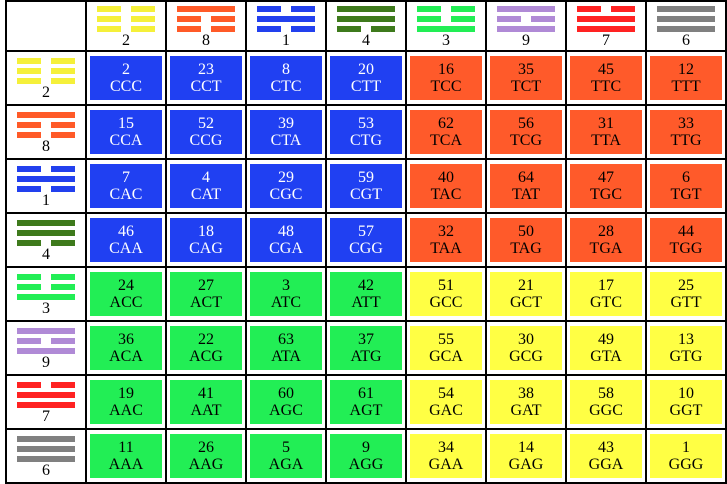 The width and height of the screenshot is (727, 484). Describe the element at coordinates (446, 447) in the screenshot. I see `hexagram-number: 34` at that location.